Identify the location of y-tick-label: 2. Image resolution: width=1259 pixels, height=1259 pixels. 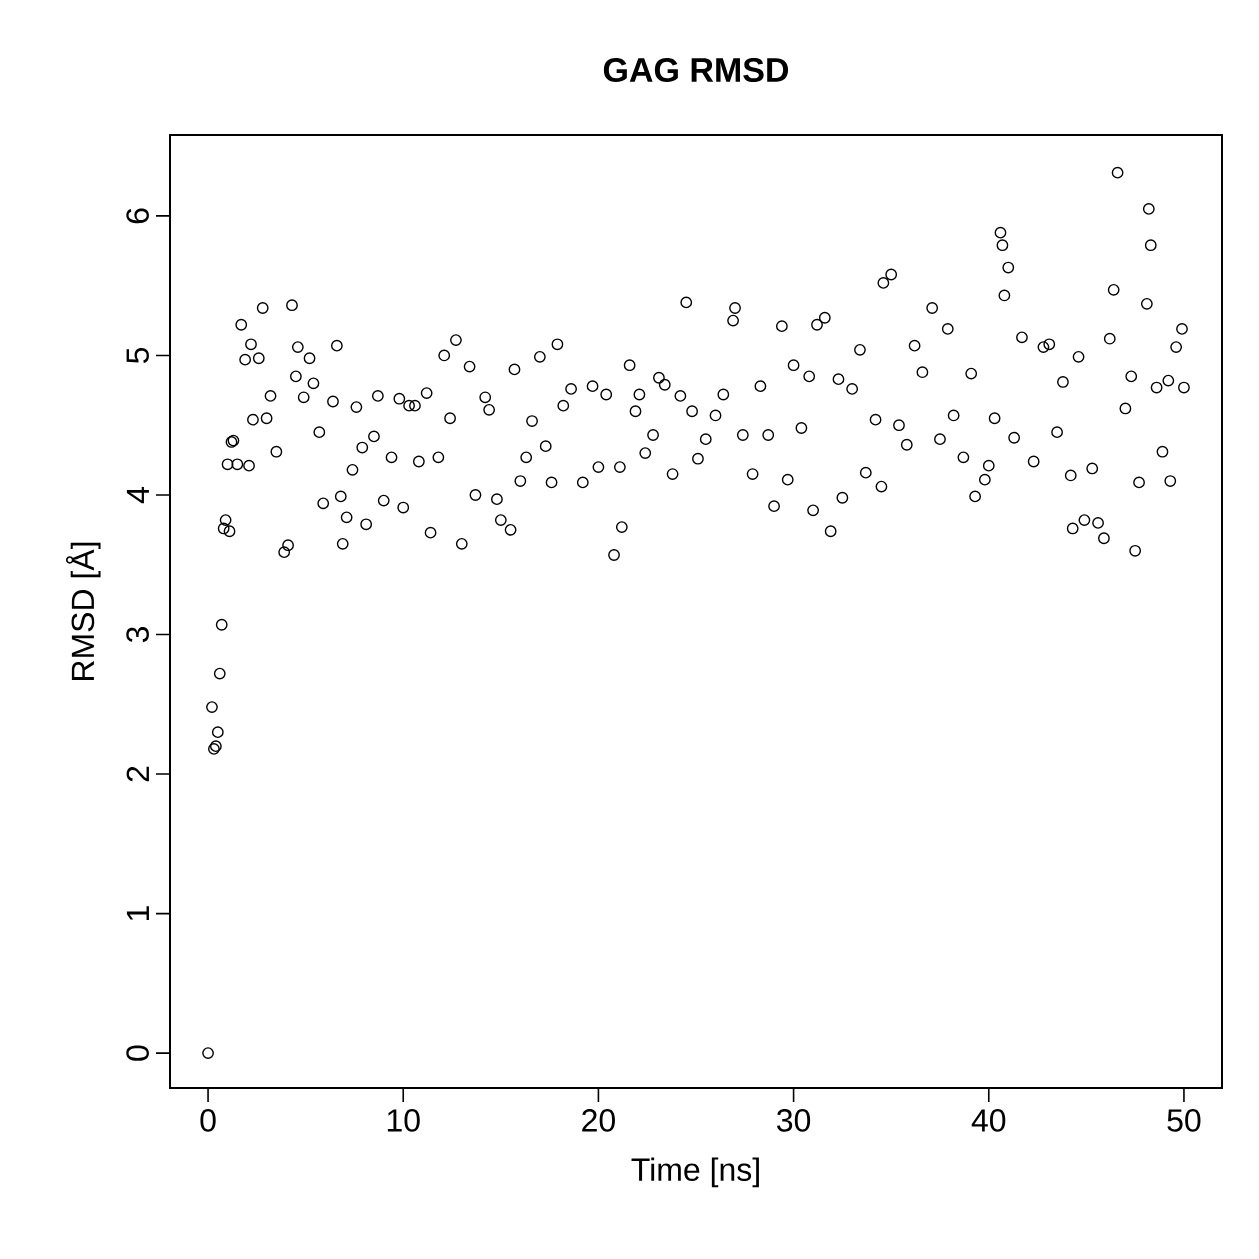
(137, 774).